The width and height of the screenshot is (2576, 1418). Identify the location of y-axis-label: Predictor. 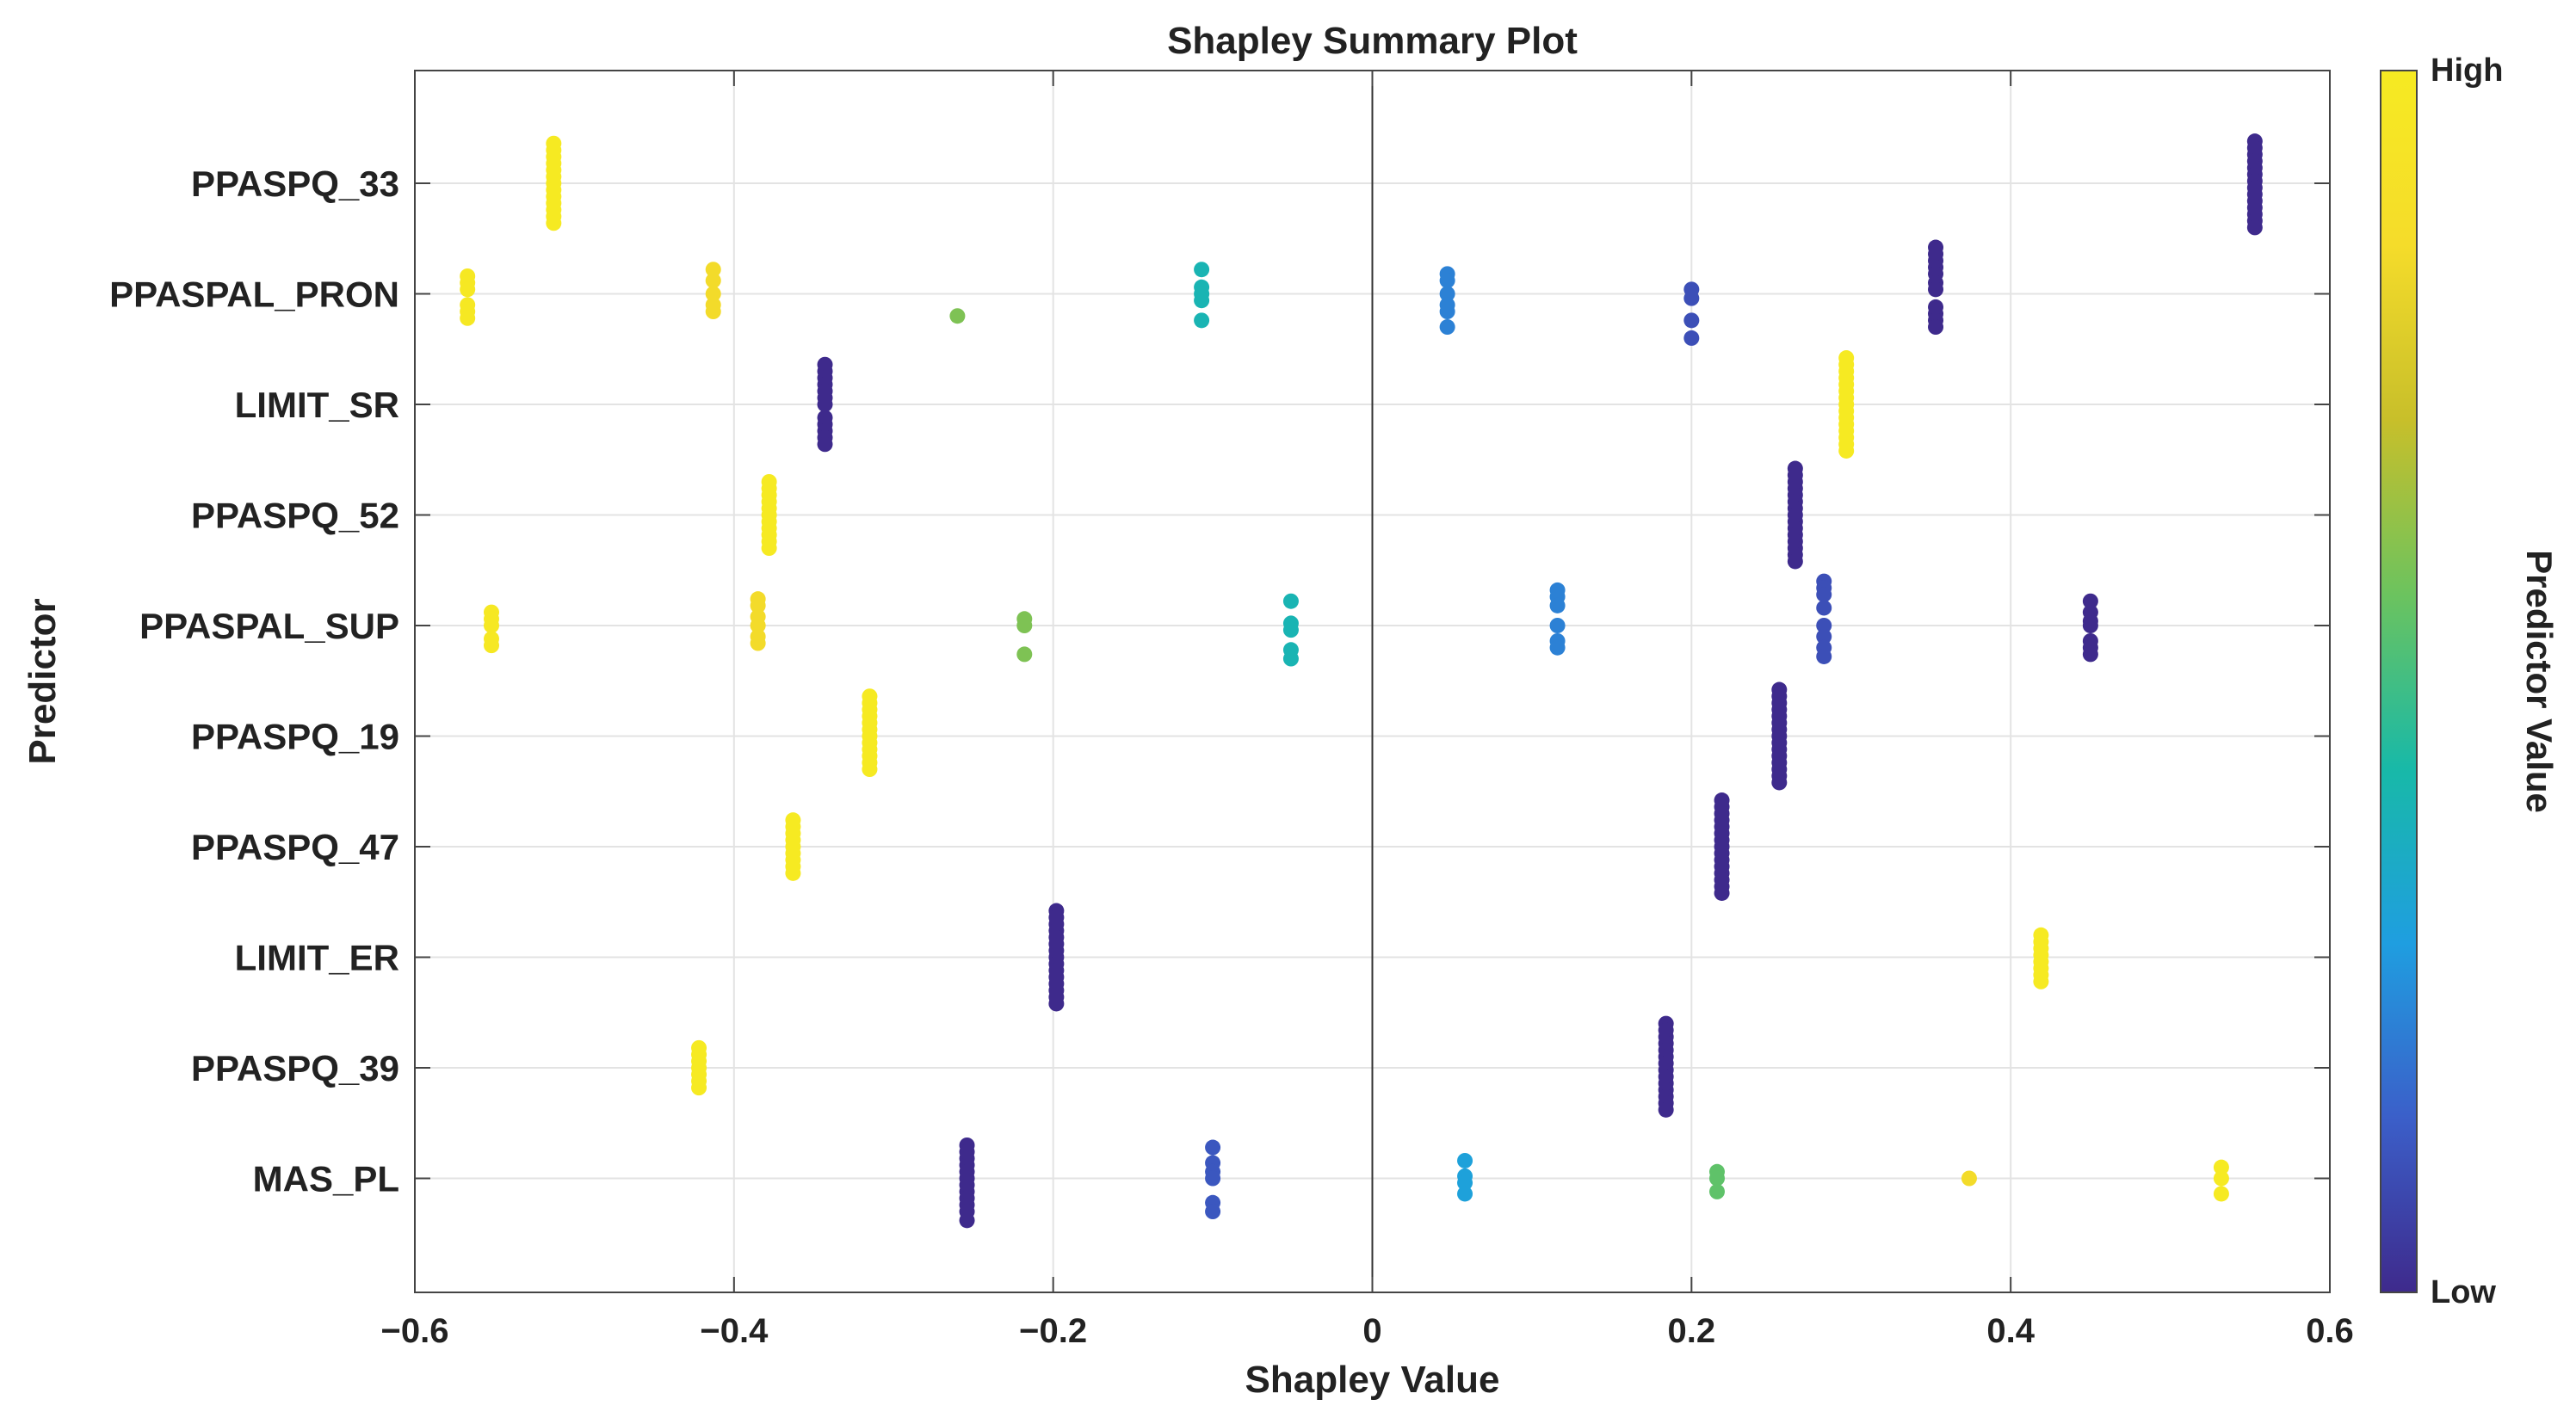
(43, 681).